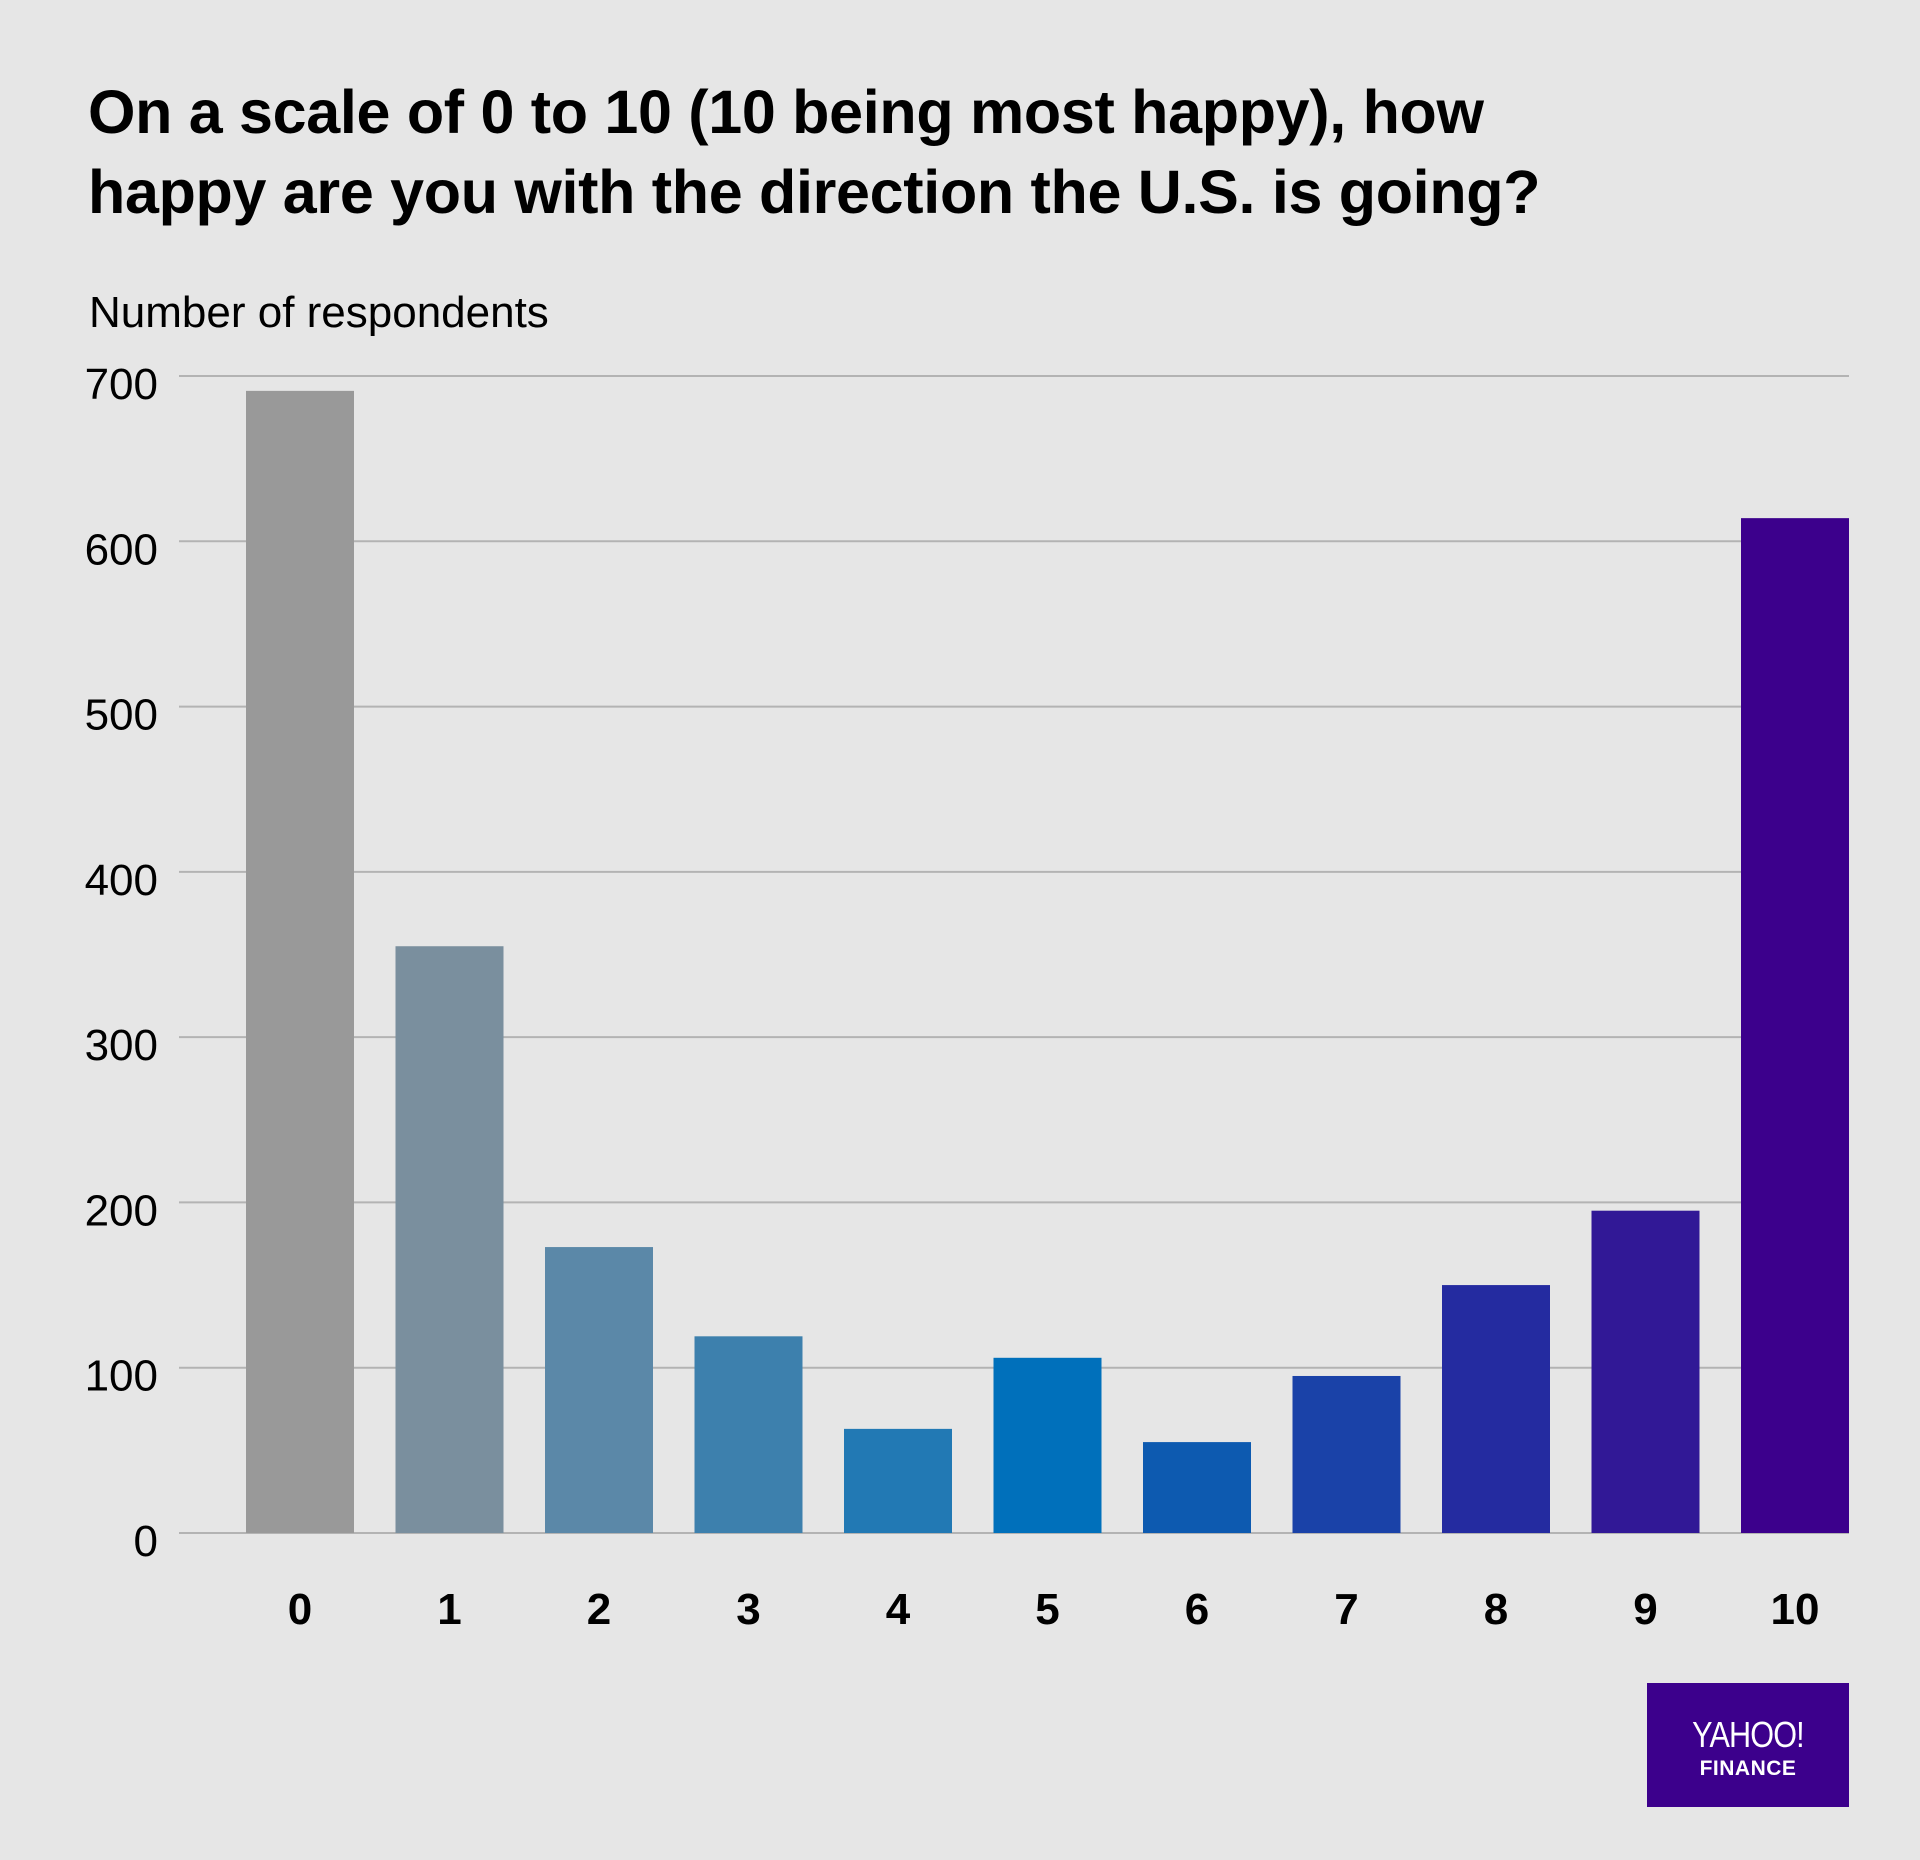 The width and height of the screenshot is (1920, 1860). I want to click on y-axis-ticks: 0 100 200 300 400 500 600 700, so click(121, 963).